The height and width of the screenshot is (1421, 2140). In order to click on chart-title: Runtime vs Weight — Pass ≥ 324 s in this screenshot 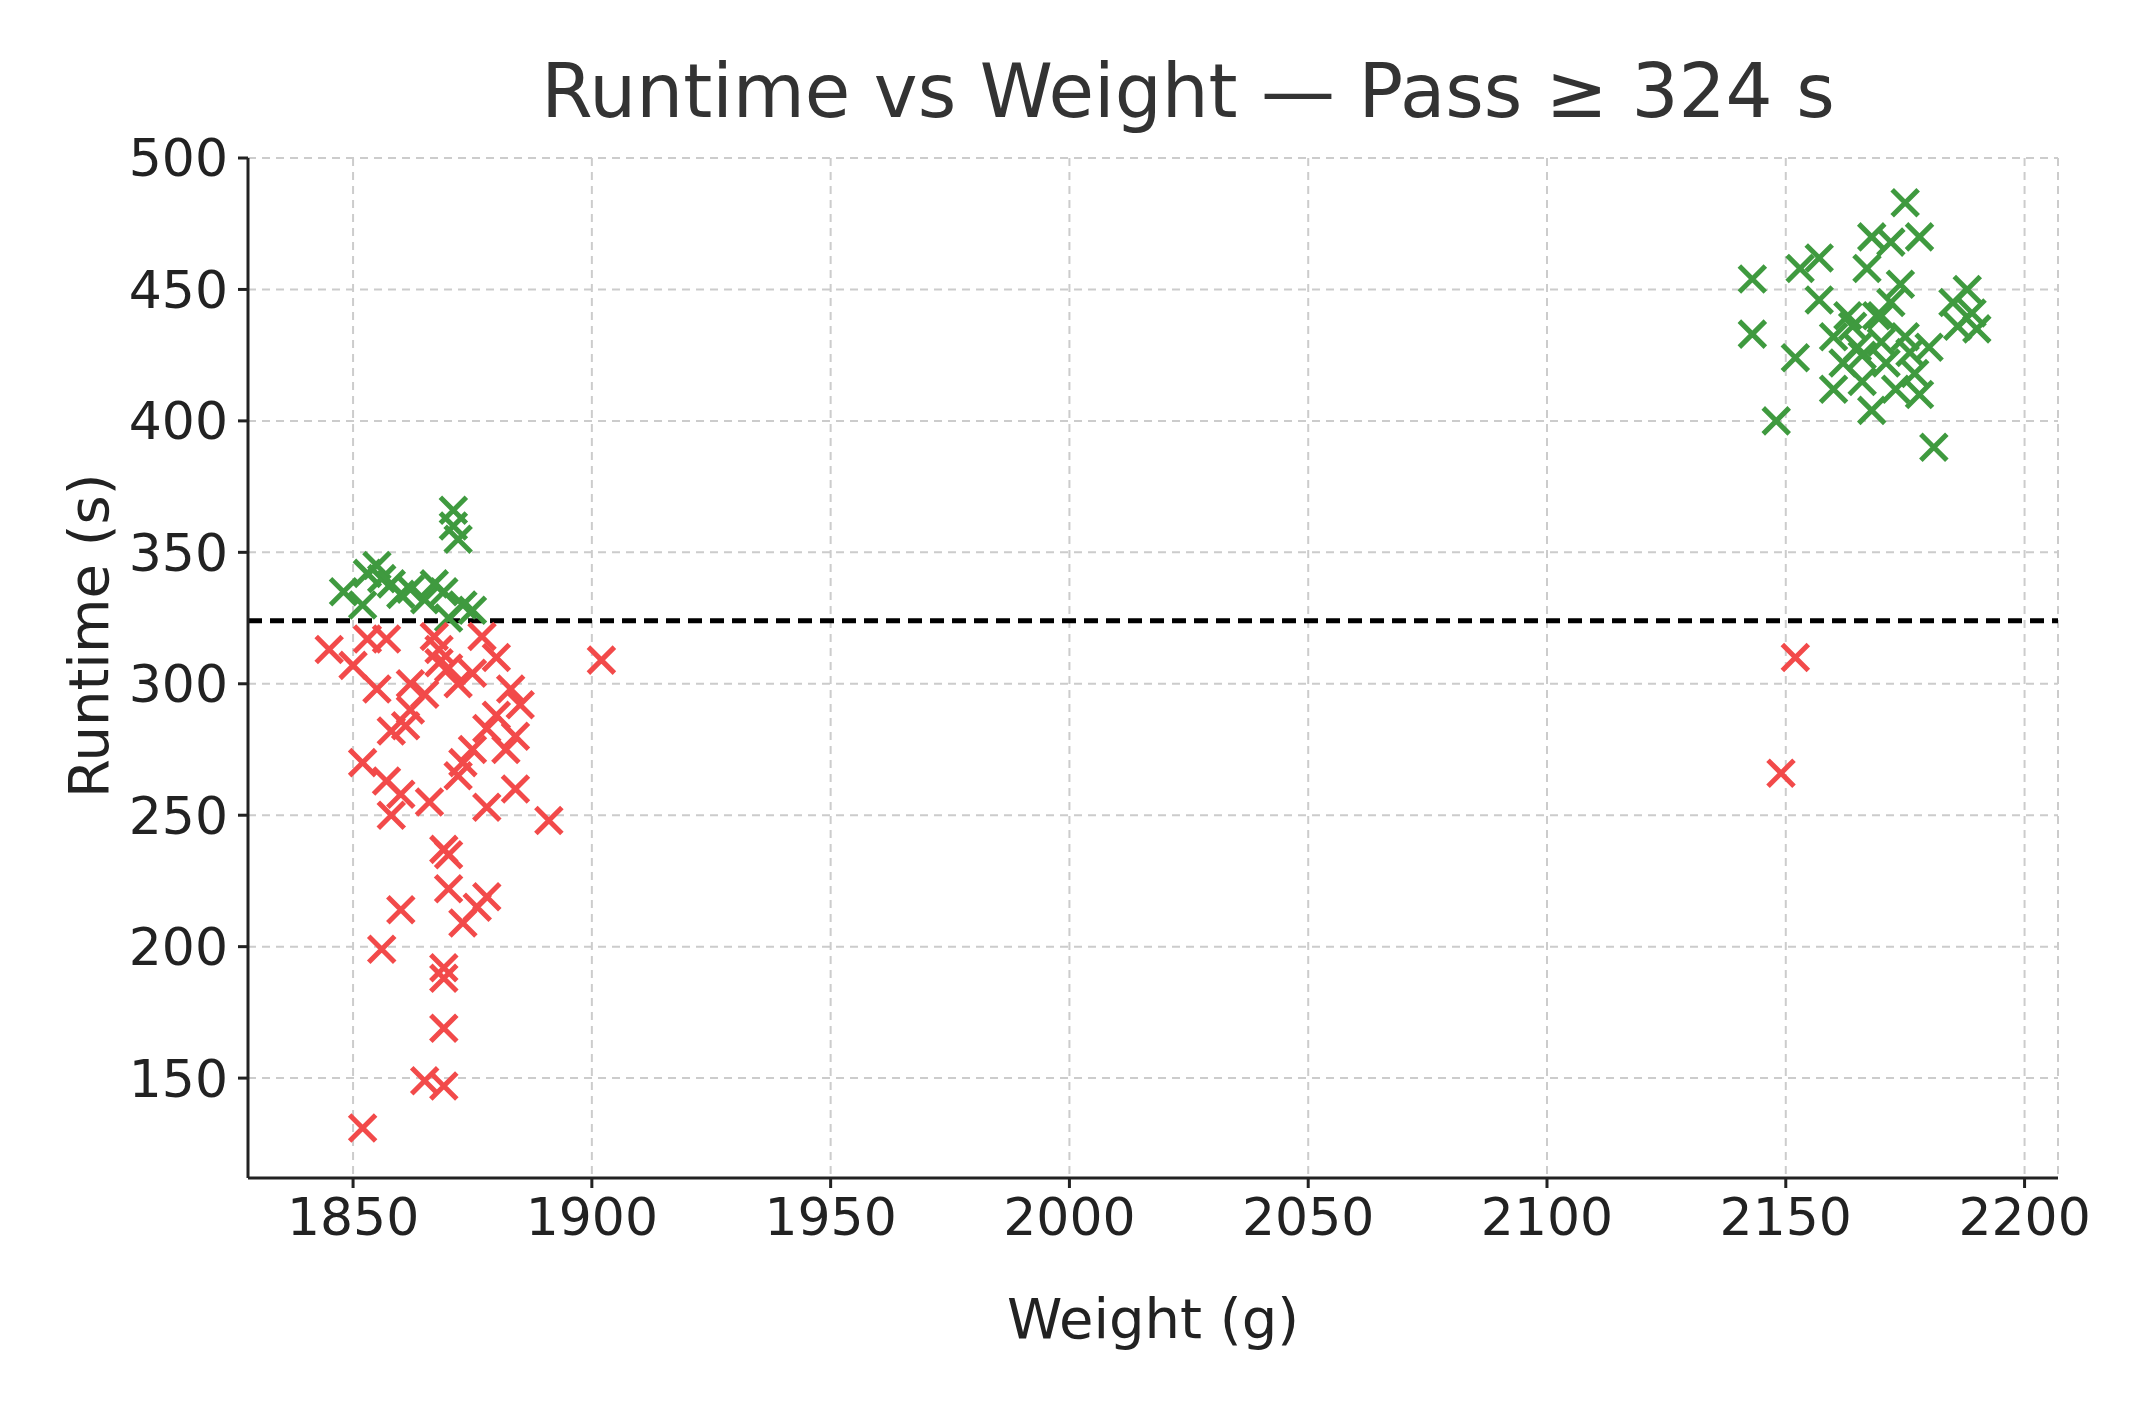, I will do `click(1188, 91)`.